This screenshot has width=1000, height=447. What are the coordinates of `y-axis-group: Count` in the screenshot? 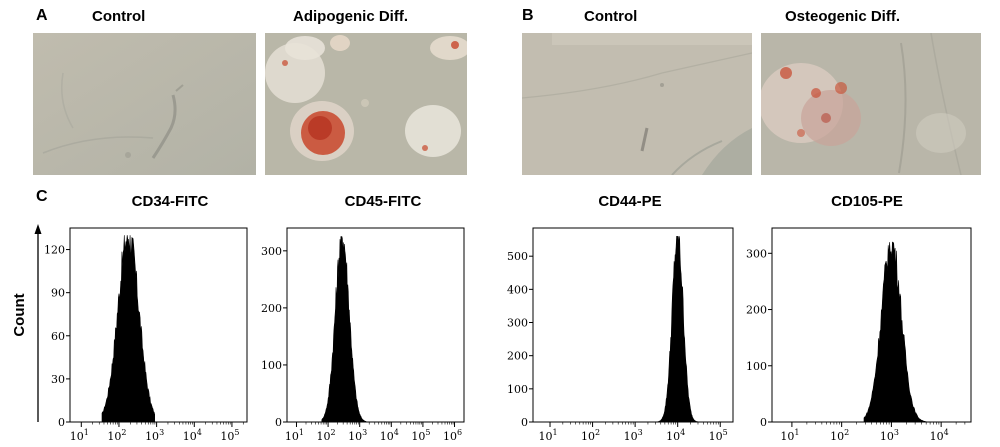 It's located at (26, 323).